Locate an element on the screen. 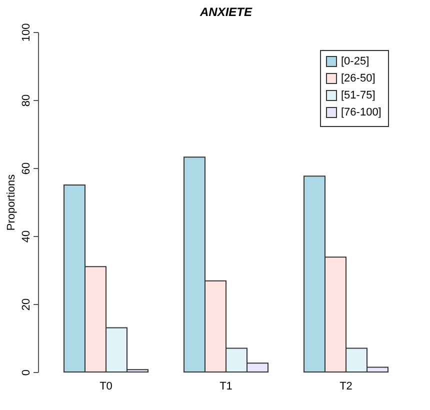 This screenshot has height=410, width=430. x-tick-label: T1 is located at coordinates (226, 386).